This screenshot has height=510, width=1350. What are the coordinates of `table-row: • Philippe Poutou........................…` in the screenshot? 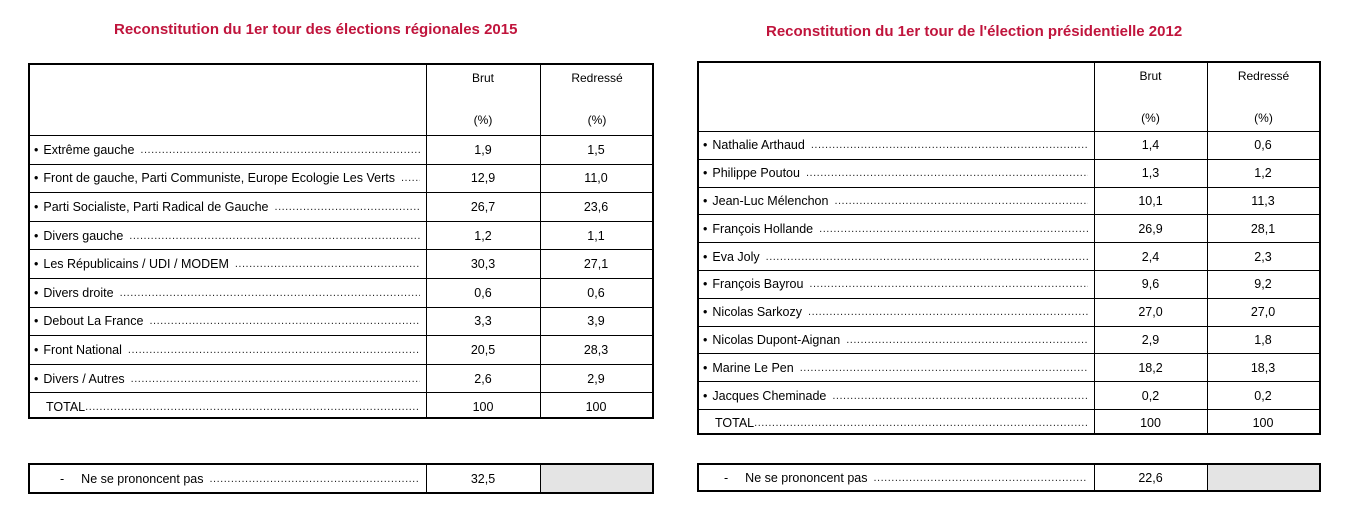 It's located at (1009, 172).